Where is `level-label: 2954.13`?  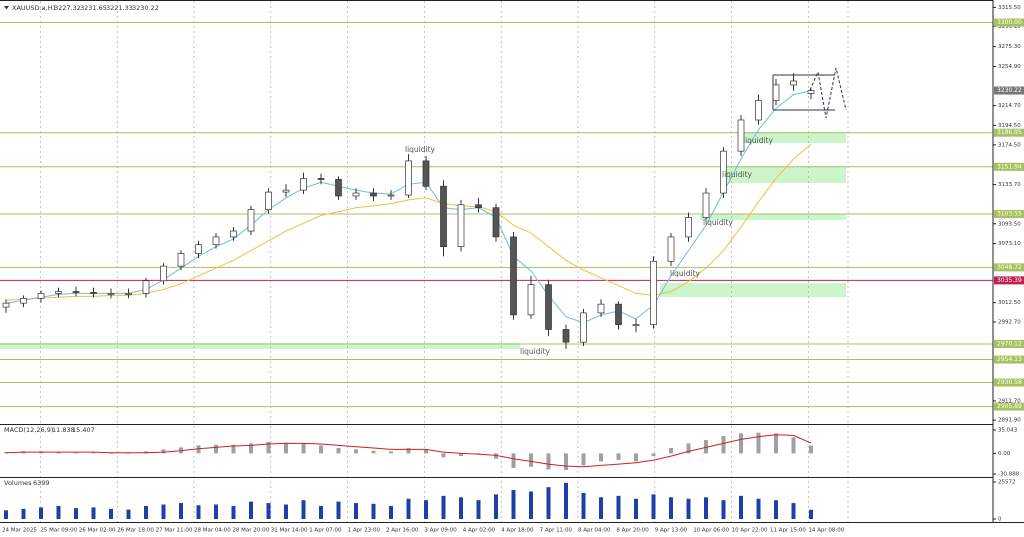
level-label: 2954.13 is located at coordinates (1009, 359).